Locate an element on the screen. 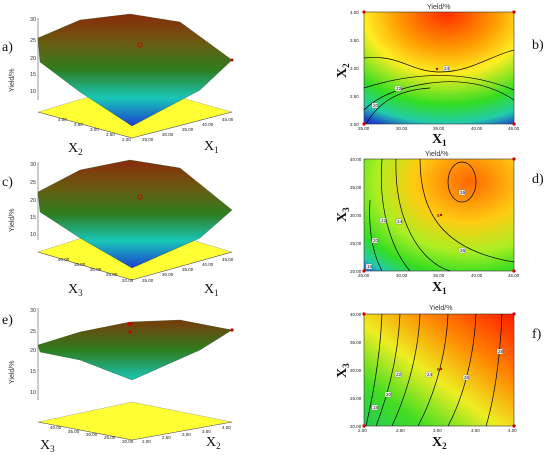 Image resolution: width=550 pixels, height=455 pixels. y-tick: 20.00 is located at coordinates (356, 271).